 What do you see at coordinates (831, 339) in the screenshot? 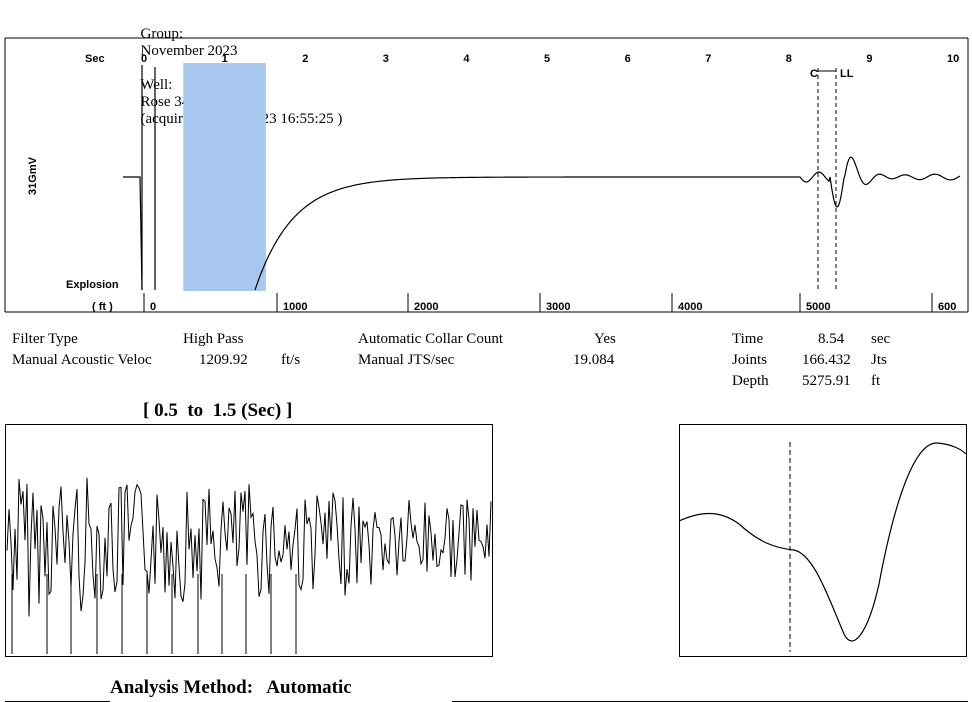
I see `time-value: 8.54` at bounding box center [831, 339].